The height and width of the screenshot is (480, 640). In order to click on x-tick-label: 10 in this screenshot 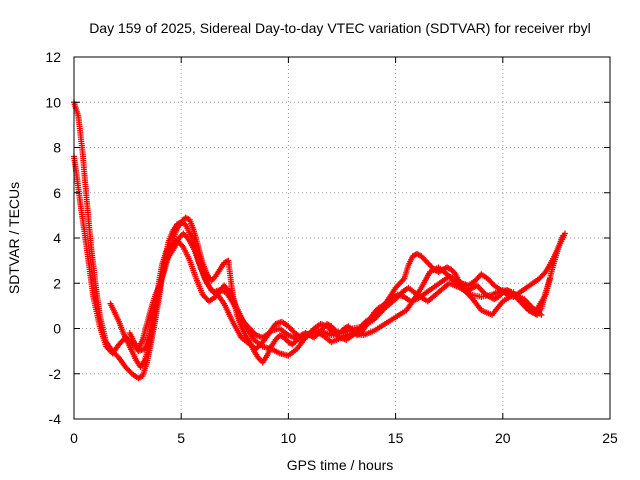, I will do `click(289, 438)`.